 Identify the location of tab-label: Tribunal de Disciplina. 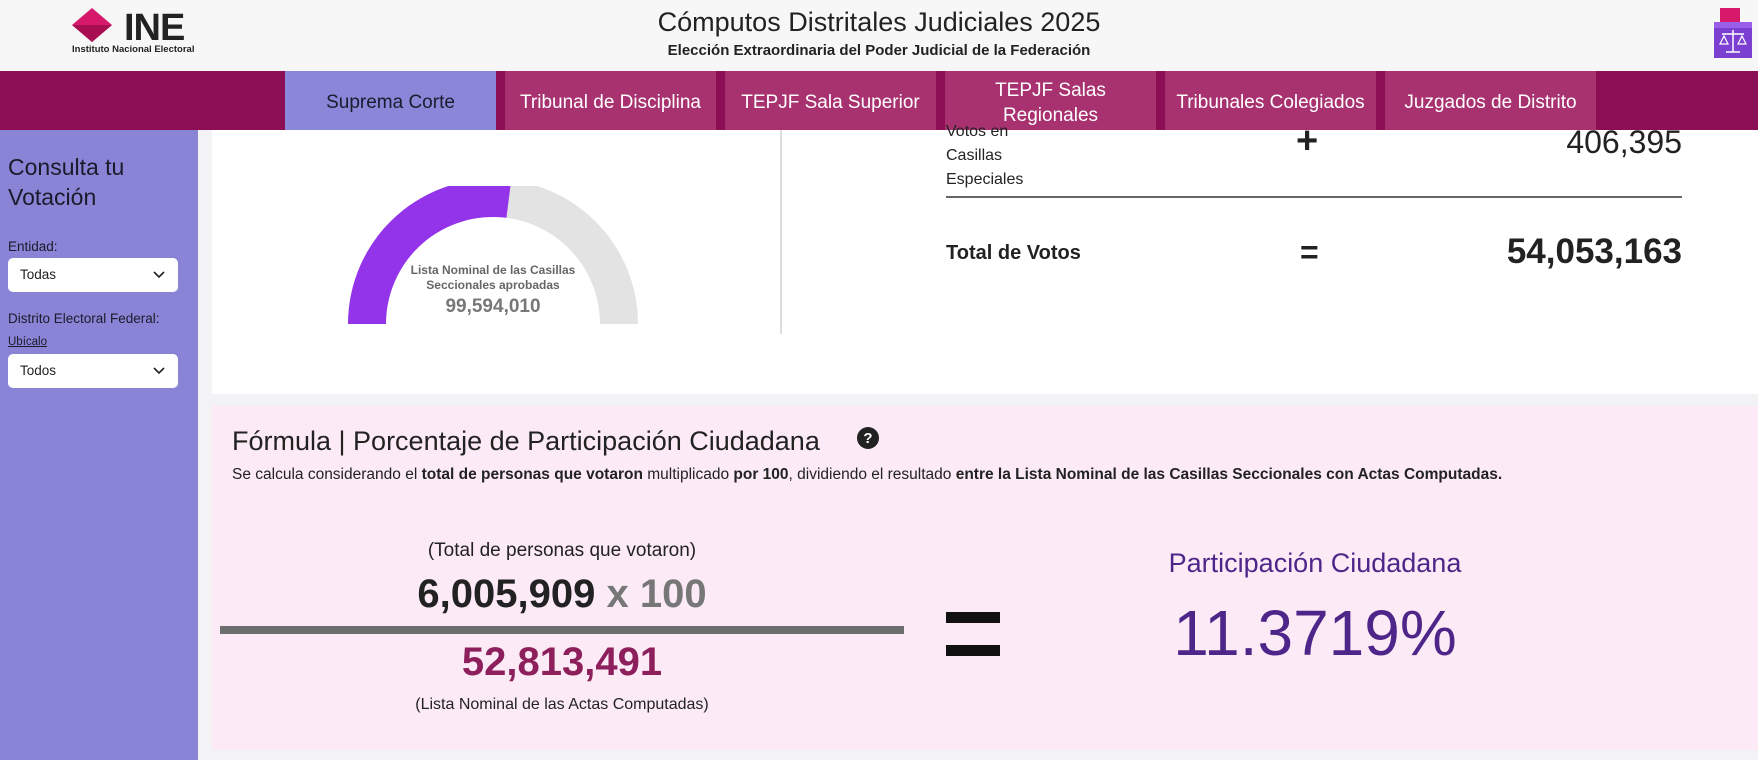
(610, 102).